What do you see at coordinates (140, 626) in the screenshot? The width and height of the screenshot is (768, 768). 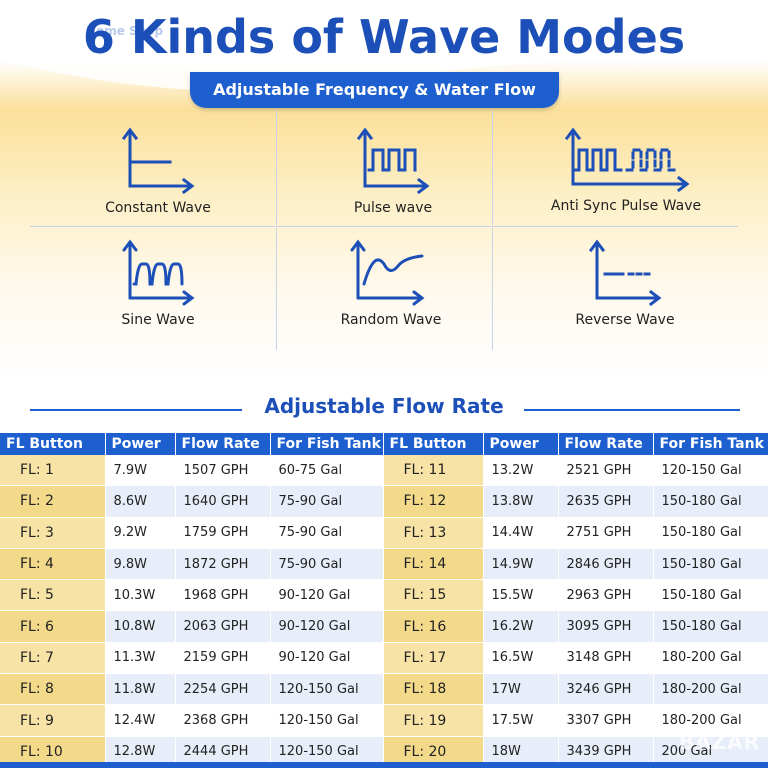 I see `table-cell: 10.8W` at bounding box center [140, 626].